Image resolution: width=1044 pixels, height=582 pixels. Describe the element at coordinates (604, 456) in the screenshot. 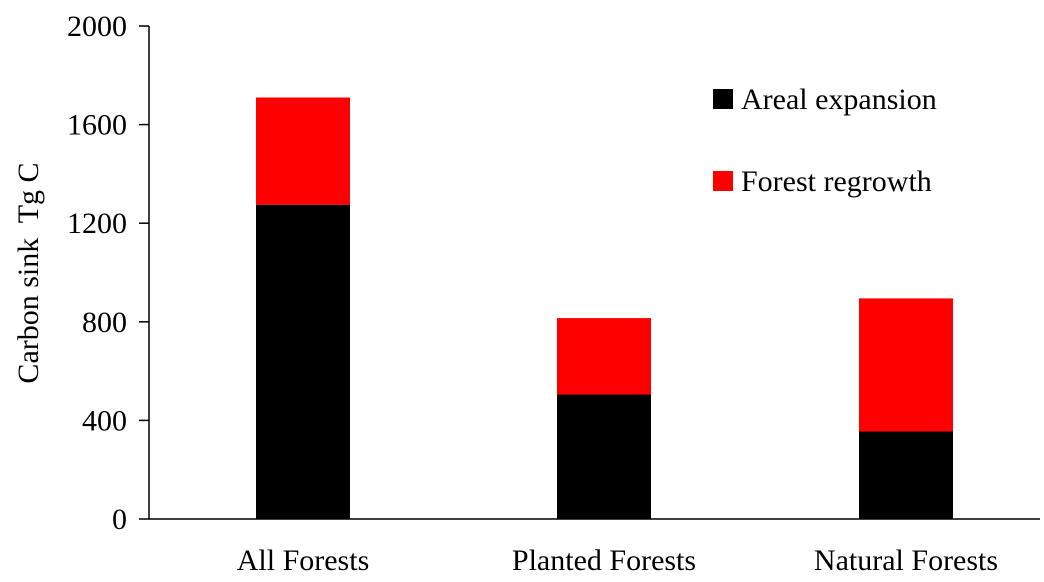

I see `bar-areal-expansion-planted-forests` at that location.